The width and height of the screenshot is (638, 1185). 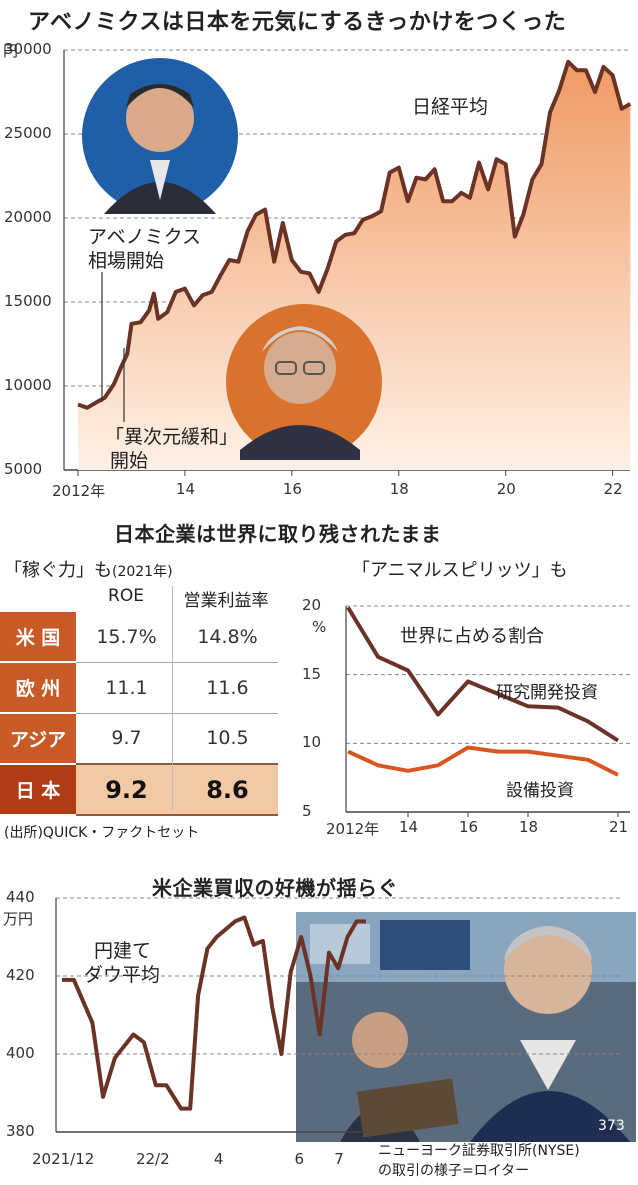 I want to click on photo-nyse-trader-icon: 373, so click(x=466, y=1027).